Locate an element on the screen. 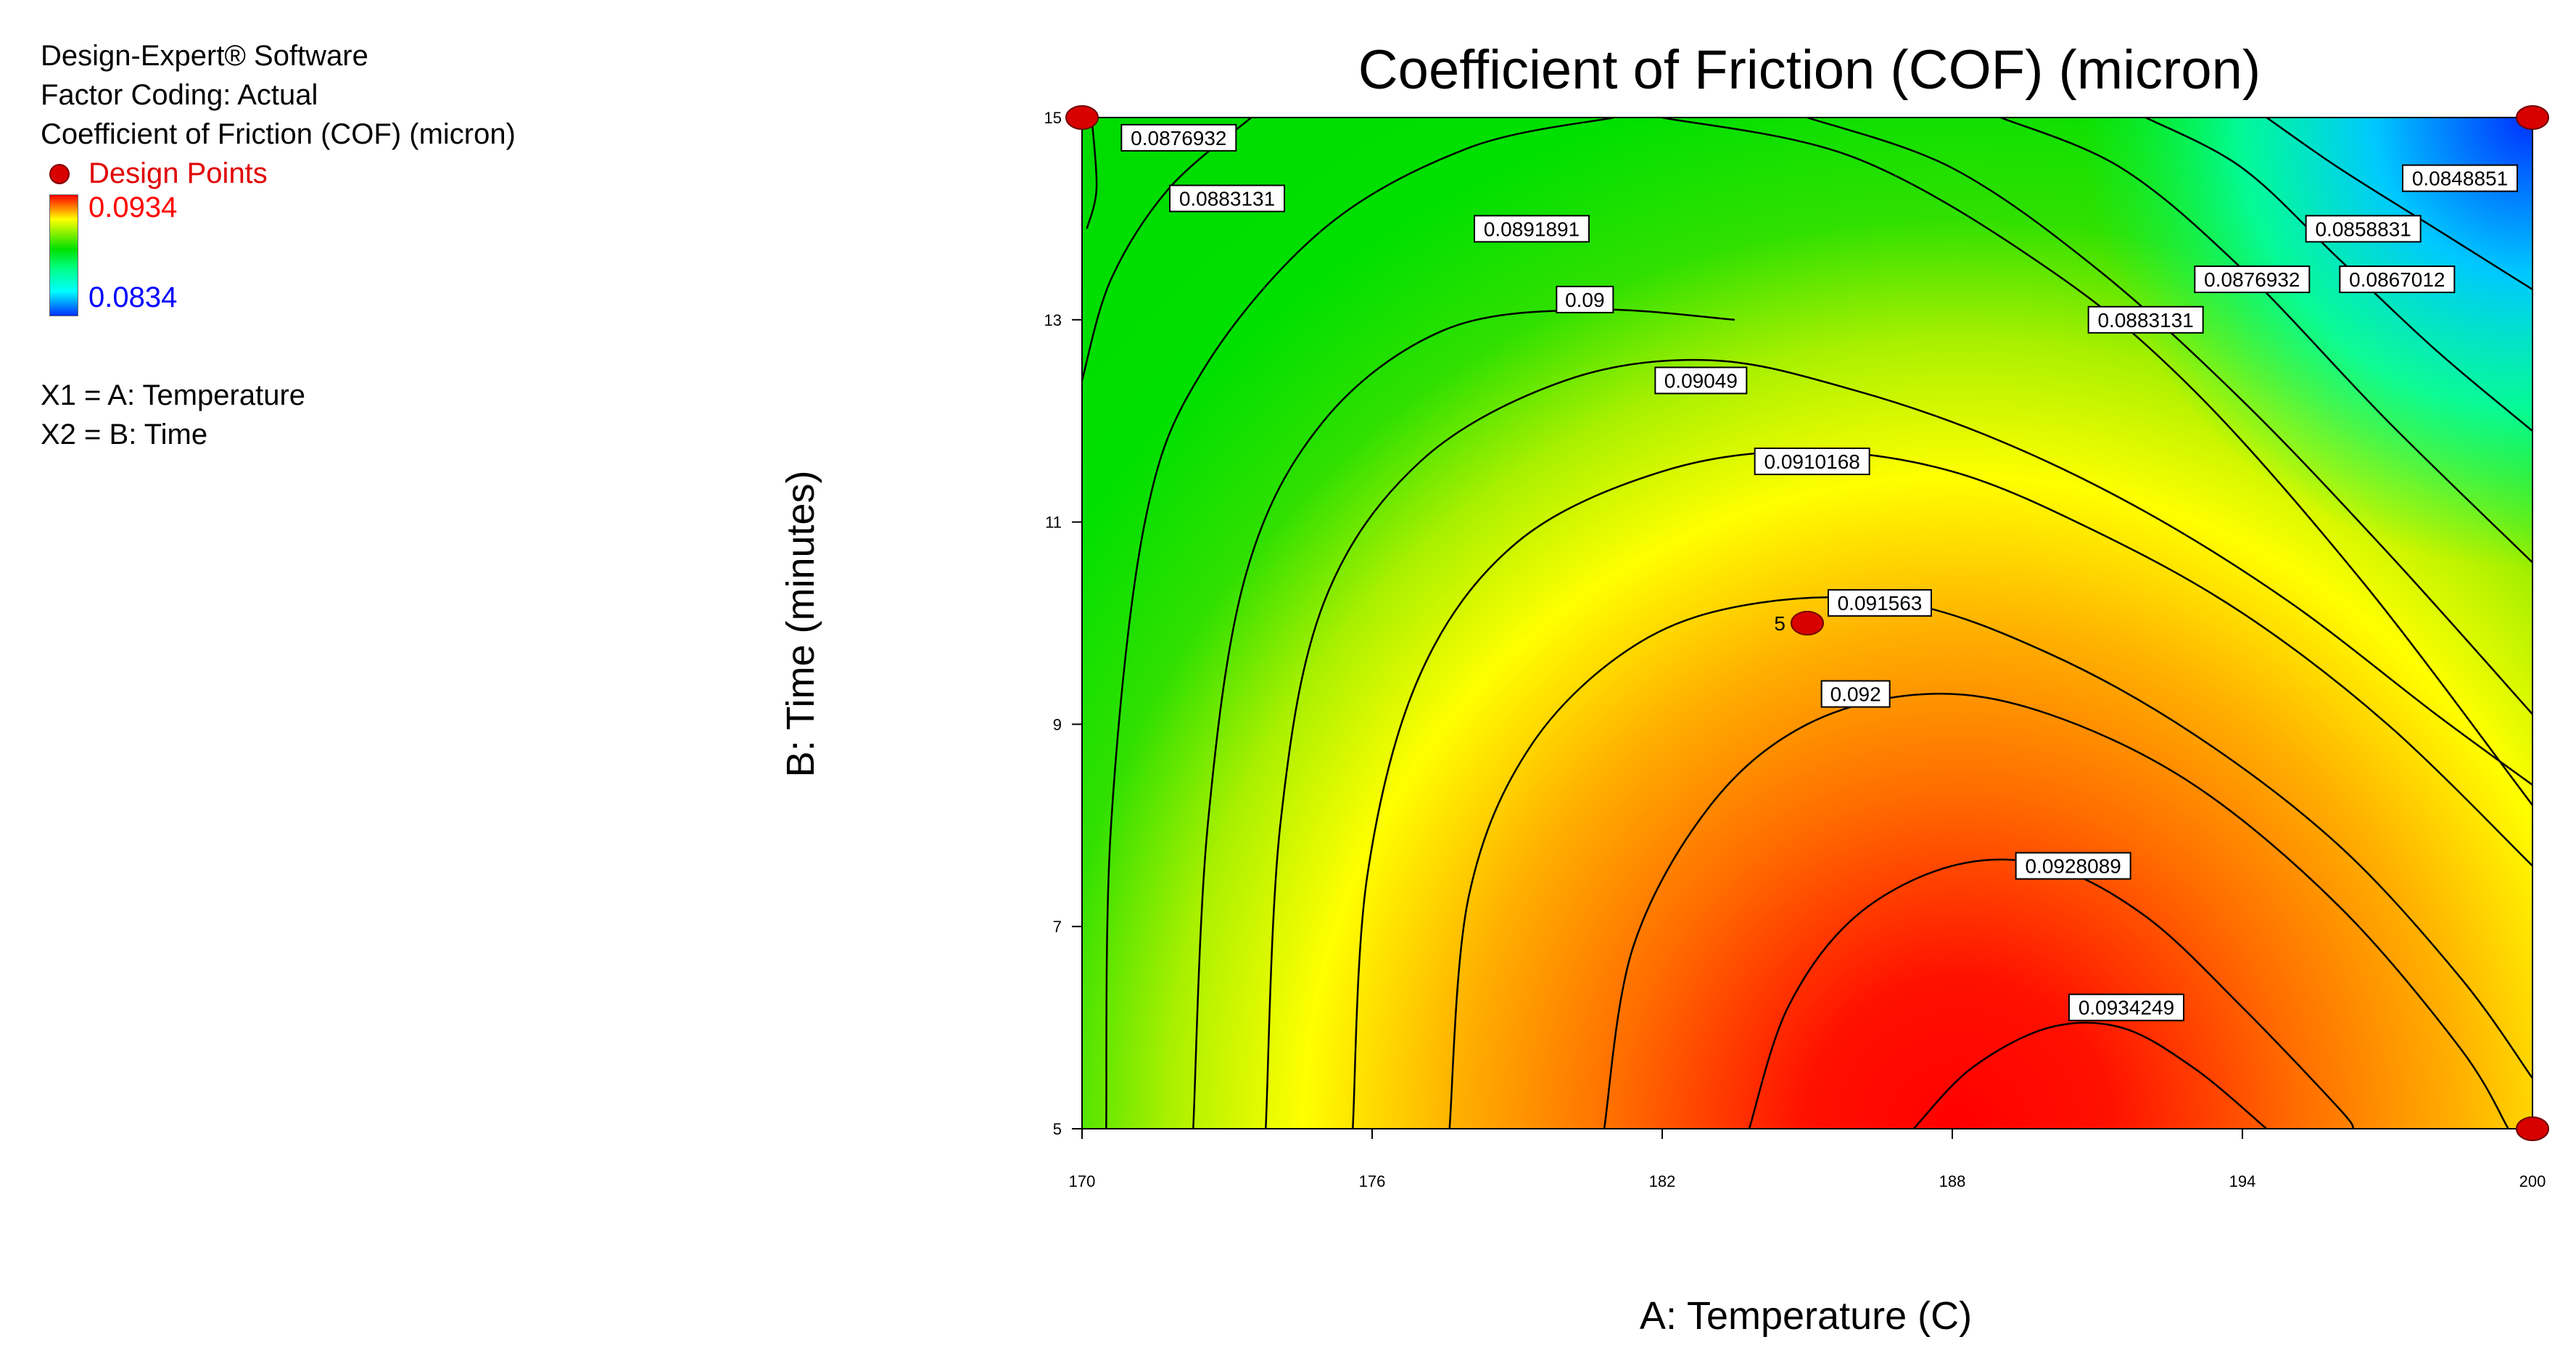  x-tick-label: 194 is located at coordinates (2242, 1181).